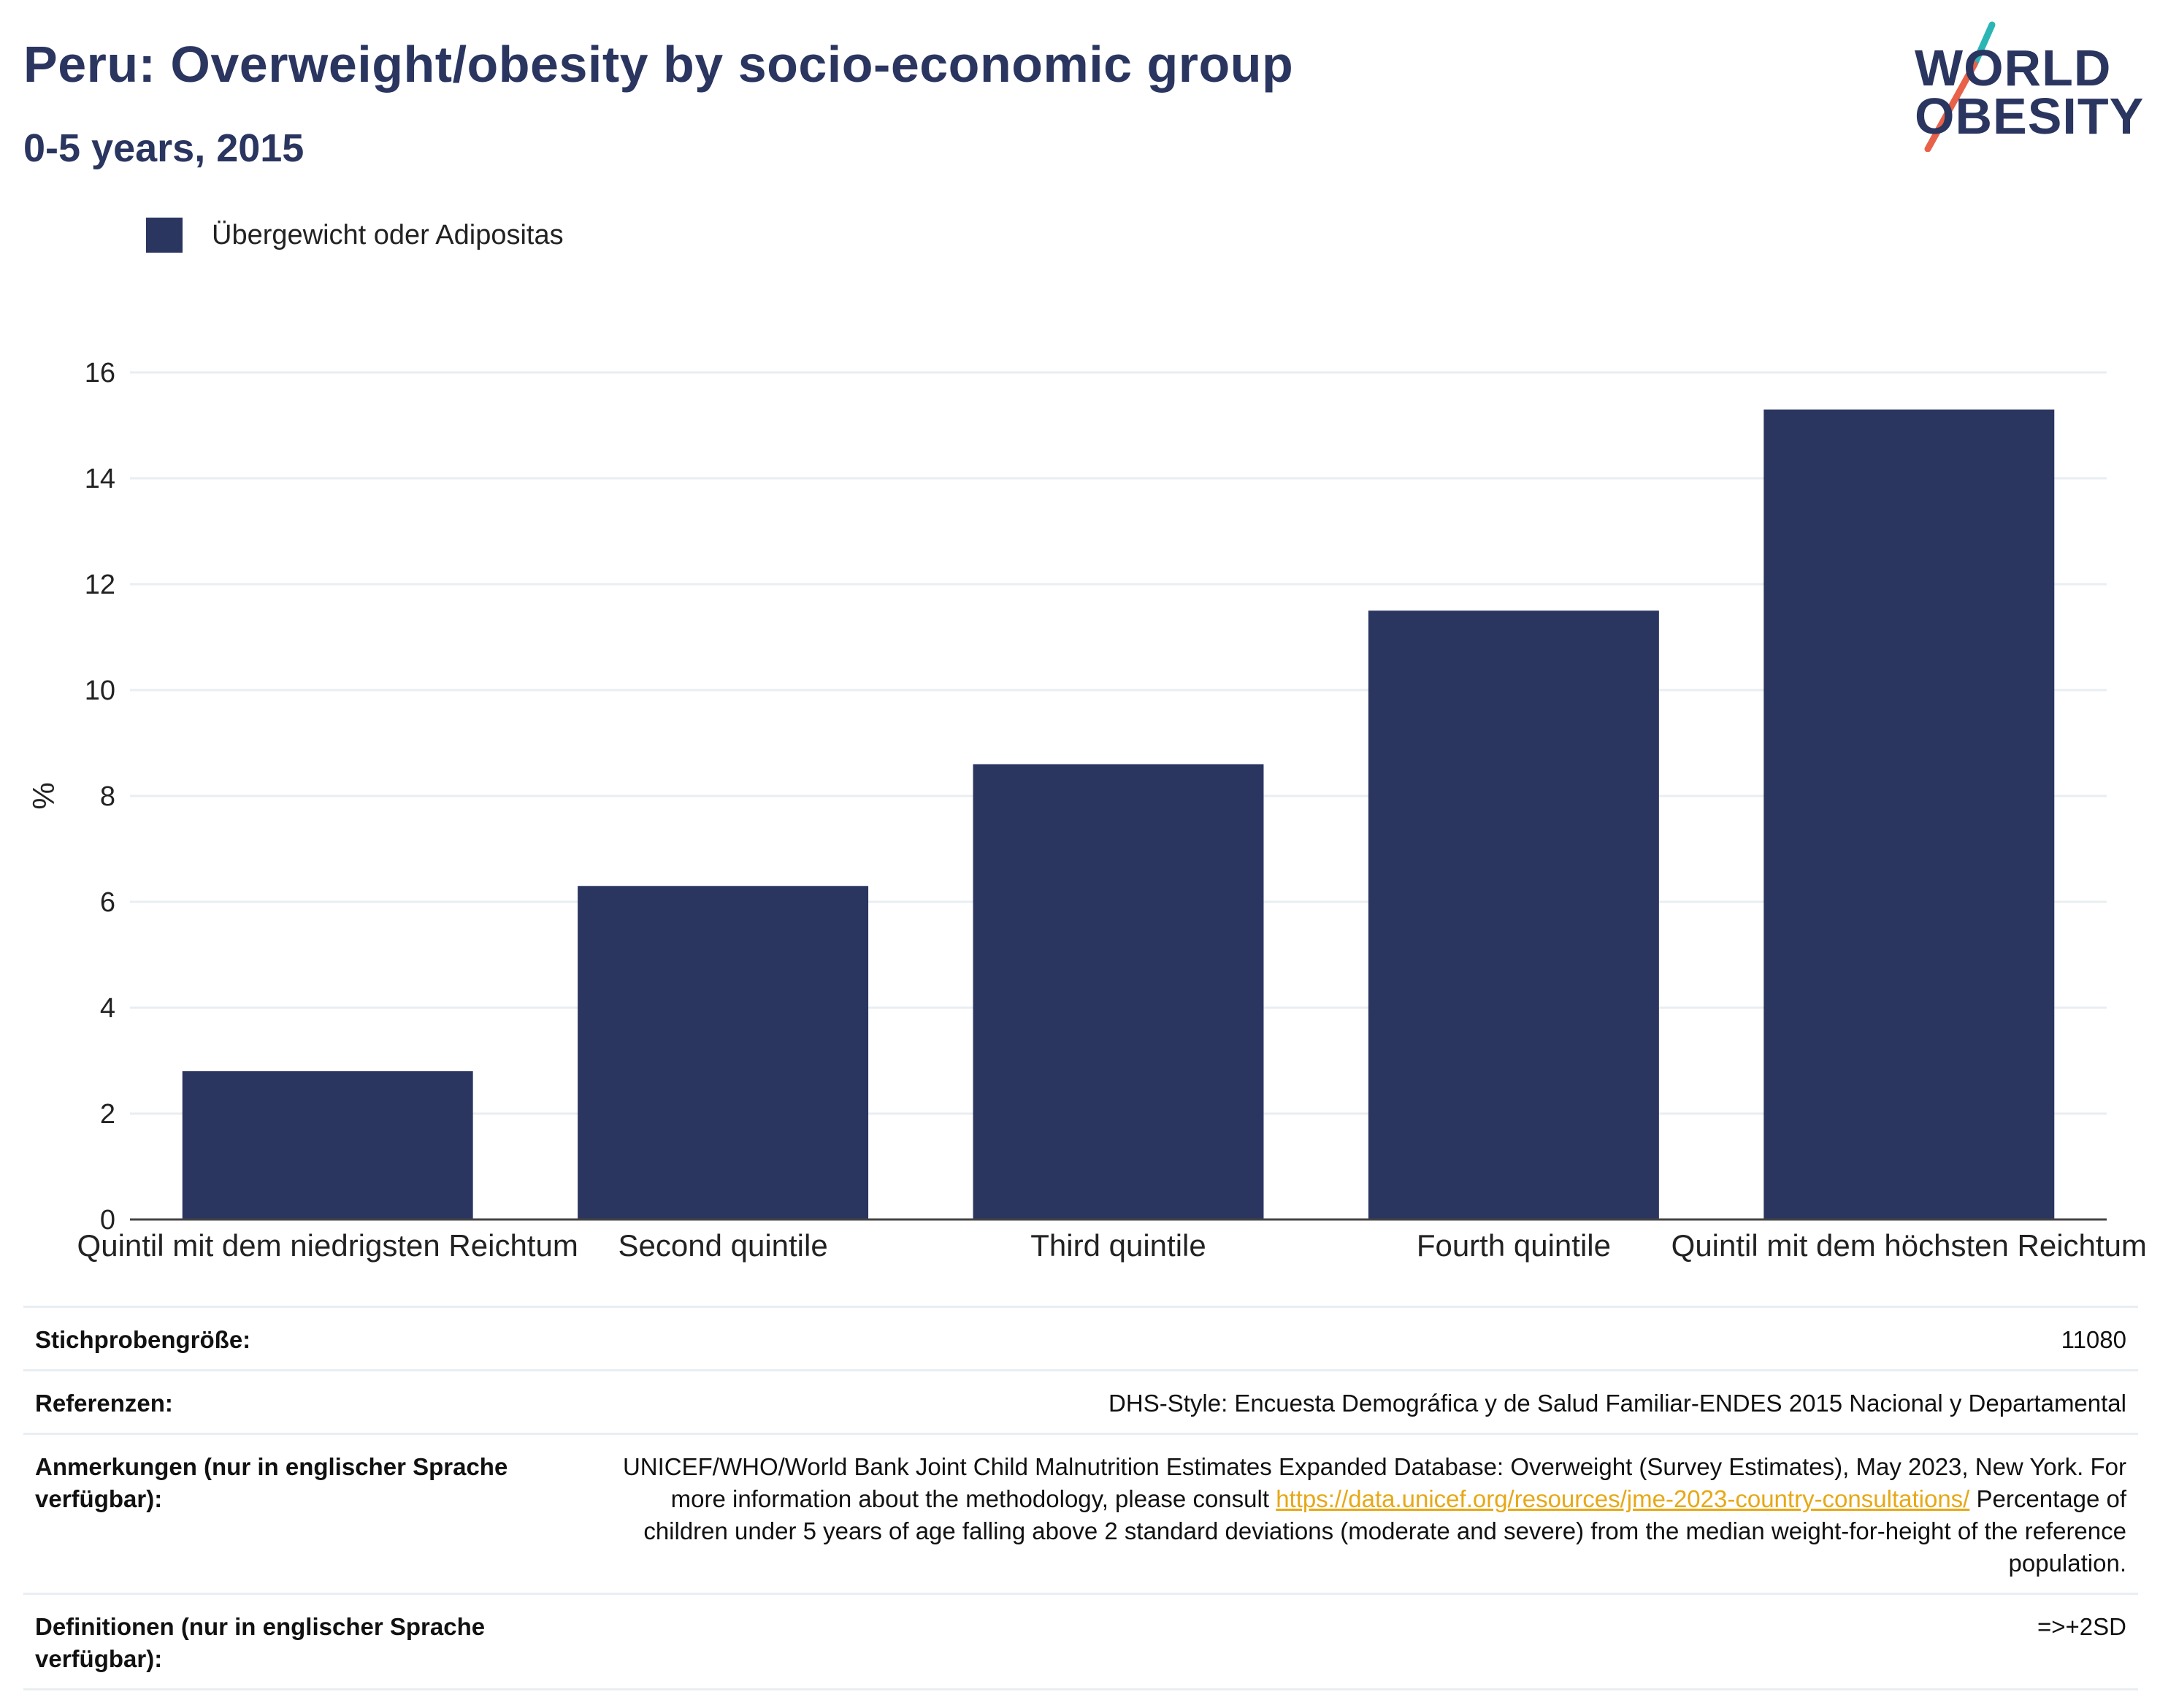 This screenshot has height=1708, width=2160. What do you see at coordinates (164, 235) in the screenshot?
I see `legend-swatch` at bounding box center [164, 235].